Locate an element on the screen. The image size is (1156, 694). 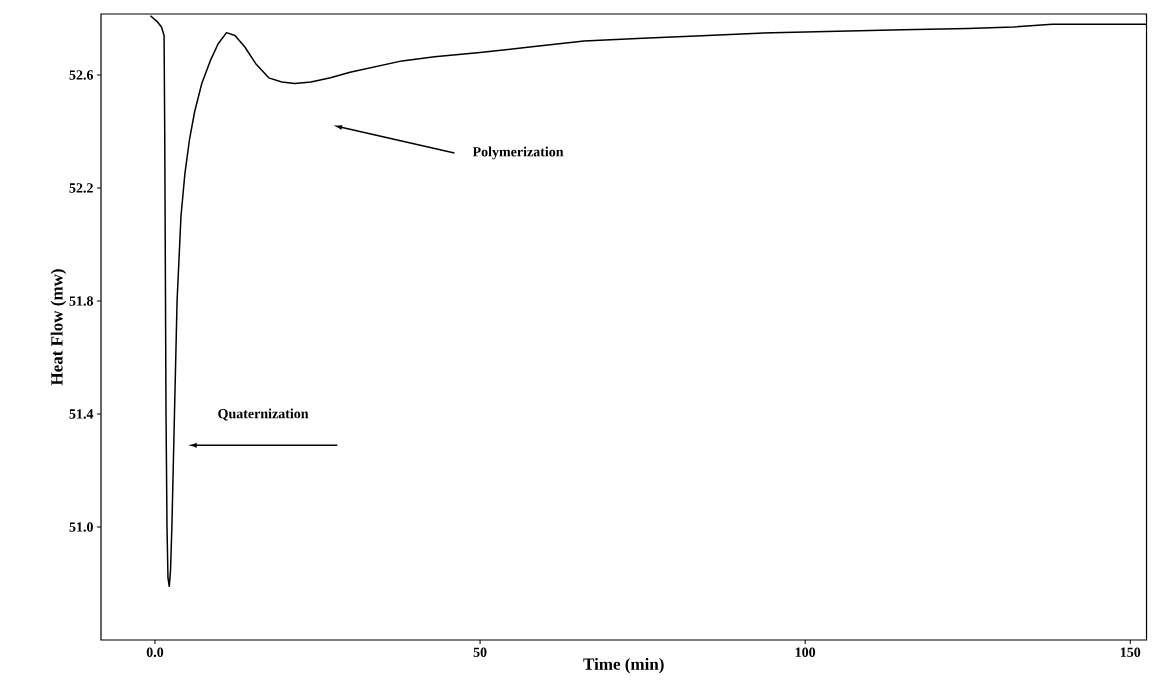
annotation: Polymerization is located at coordinates (518, 153).